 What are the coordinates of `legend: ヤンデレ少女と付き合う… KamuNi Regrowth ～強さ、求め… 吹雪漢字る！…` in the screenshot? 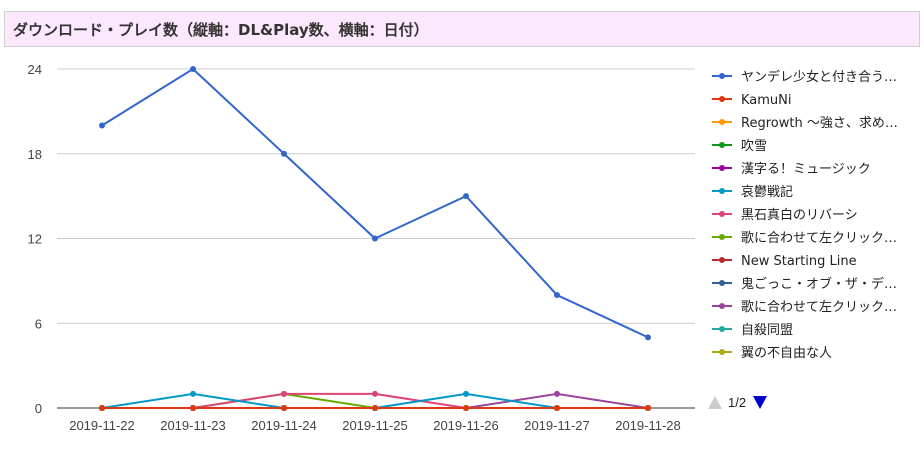 It's located at (805, 215).